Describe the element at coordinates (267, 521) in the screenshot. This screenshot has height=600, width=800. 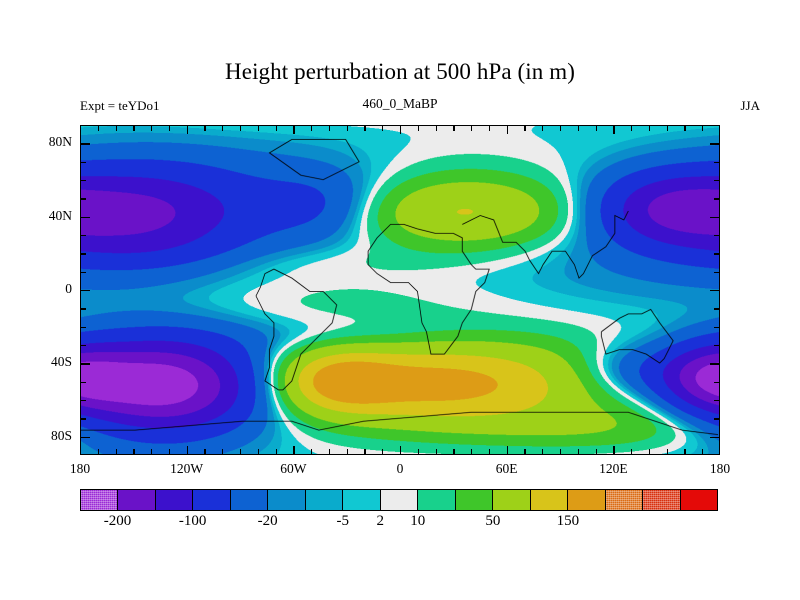
I see `colorbar-tick-label: -20` at that location.